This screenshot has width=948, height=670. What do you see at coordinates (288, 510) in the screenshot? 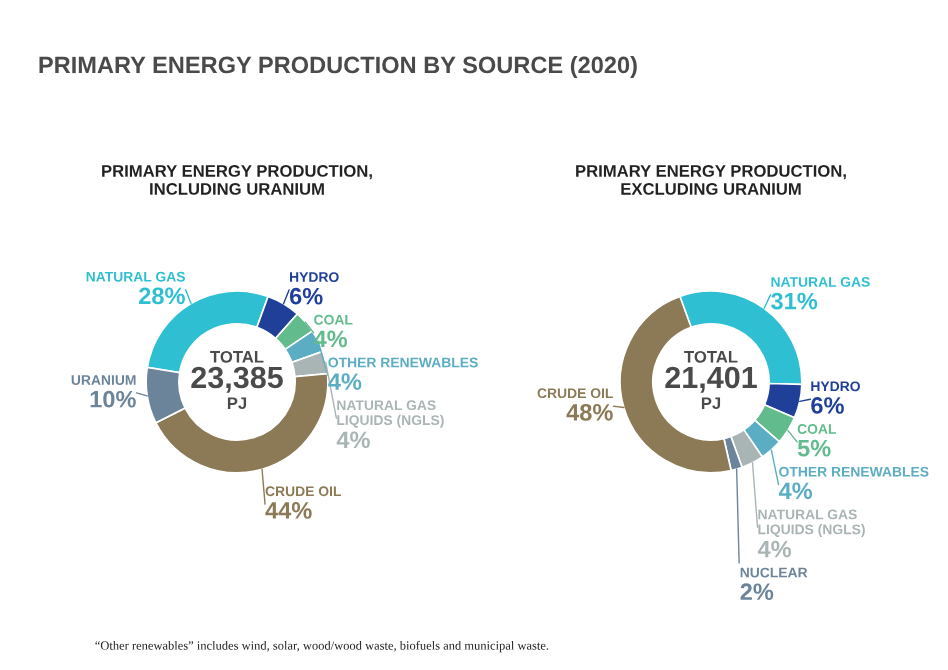
I see `data-label: 44%` at bounding box center [288, 510].